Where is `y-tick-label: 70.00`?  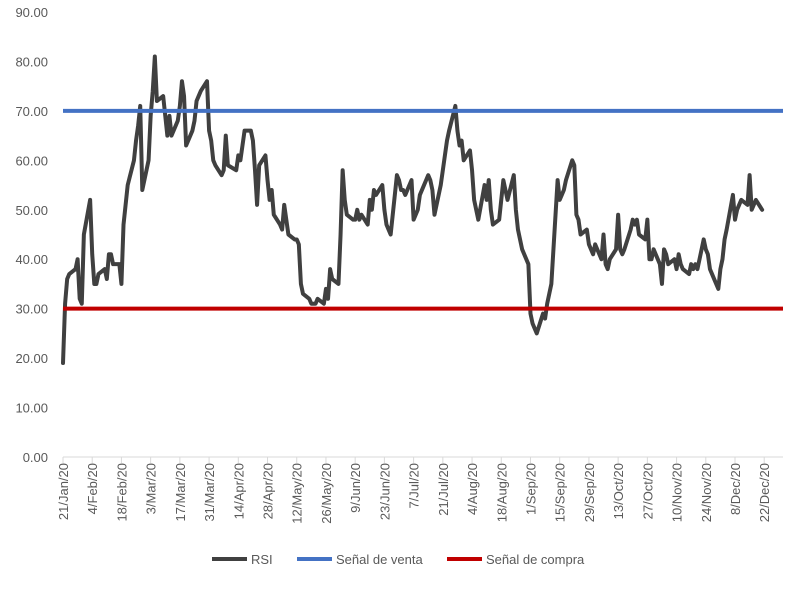 y-tick-label: 70.00 is located at coordinates (31, 111).